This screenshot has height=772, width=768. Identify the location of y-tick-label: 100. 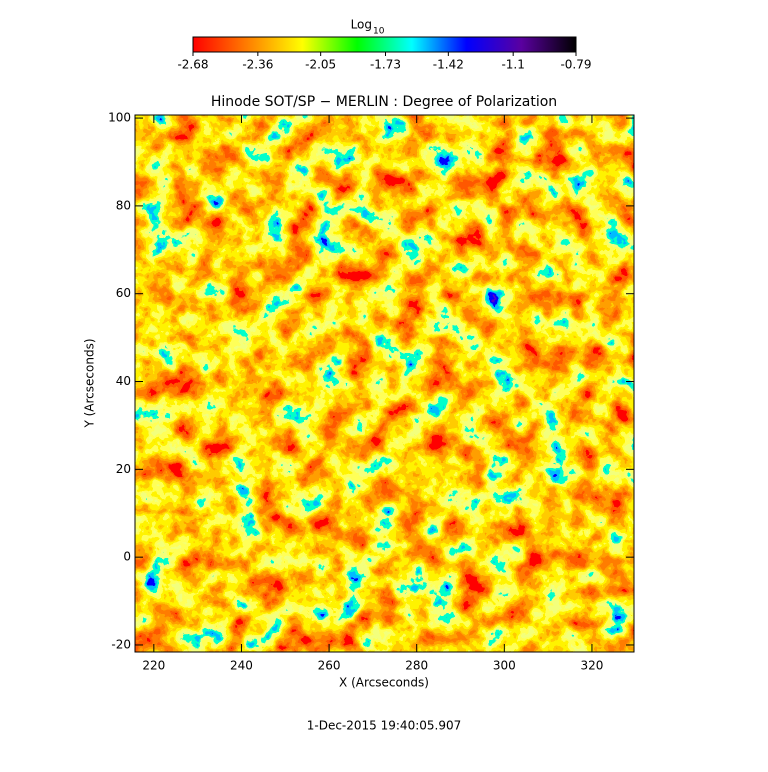
(119, 118).